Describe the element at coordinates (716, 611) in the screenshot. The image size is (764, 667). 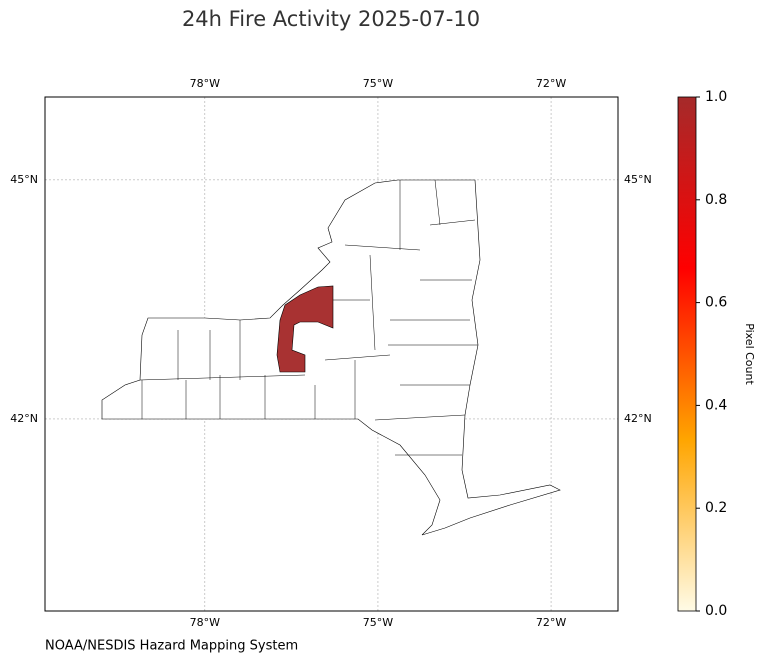
I see `colorbar-tick-label: 0.0` at that location.